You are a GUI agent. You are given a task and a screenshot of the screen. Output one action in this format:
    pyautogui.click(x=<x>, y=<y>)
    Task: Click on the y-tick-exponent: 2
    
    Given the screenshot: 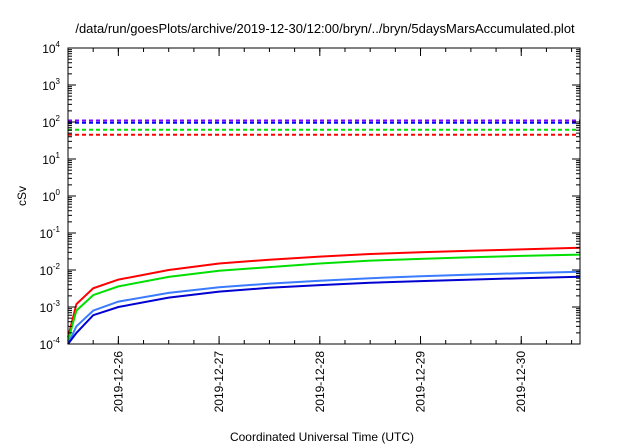 What is the action you would take?
    pyautogui.click(x=58, y=118)
    